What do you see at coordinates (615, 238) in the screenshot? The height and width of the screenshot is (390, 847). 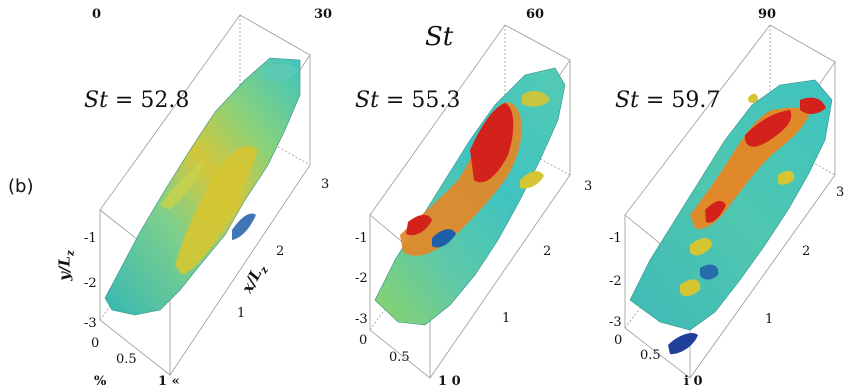 I see `panel-3-y-tick-1: -1` at bounding box center [615, 238].